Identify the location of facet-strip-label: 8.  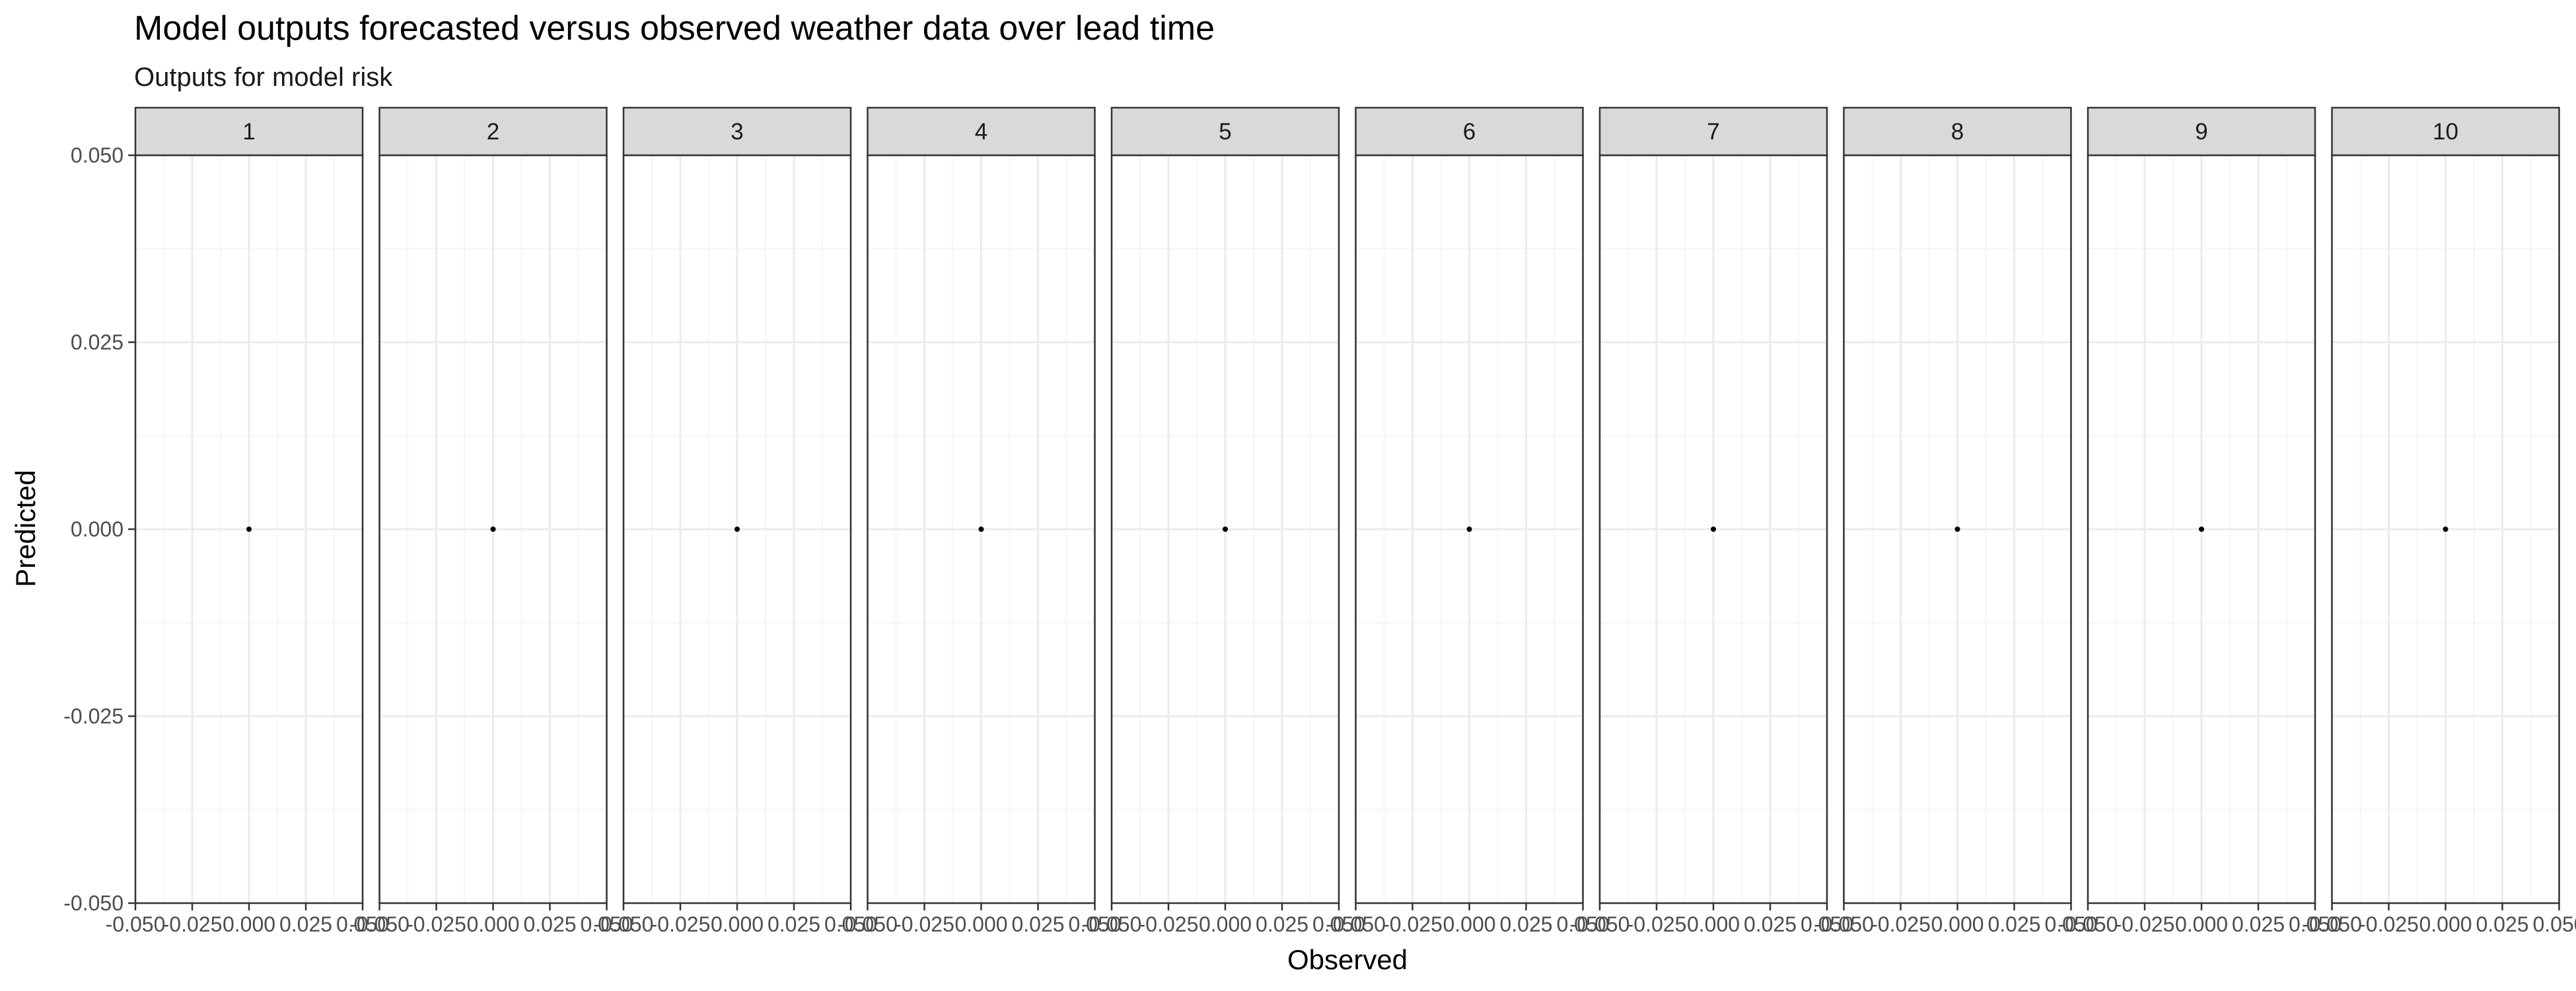
(1957, 132).